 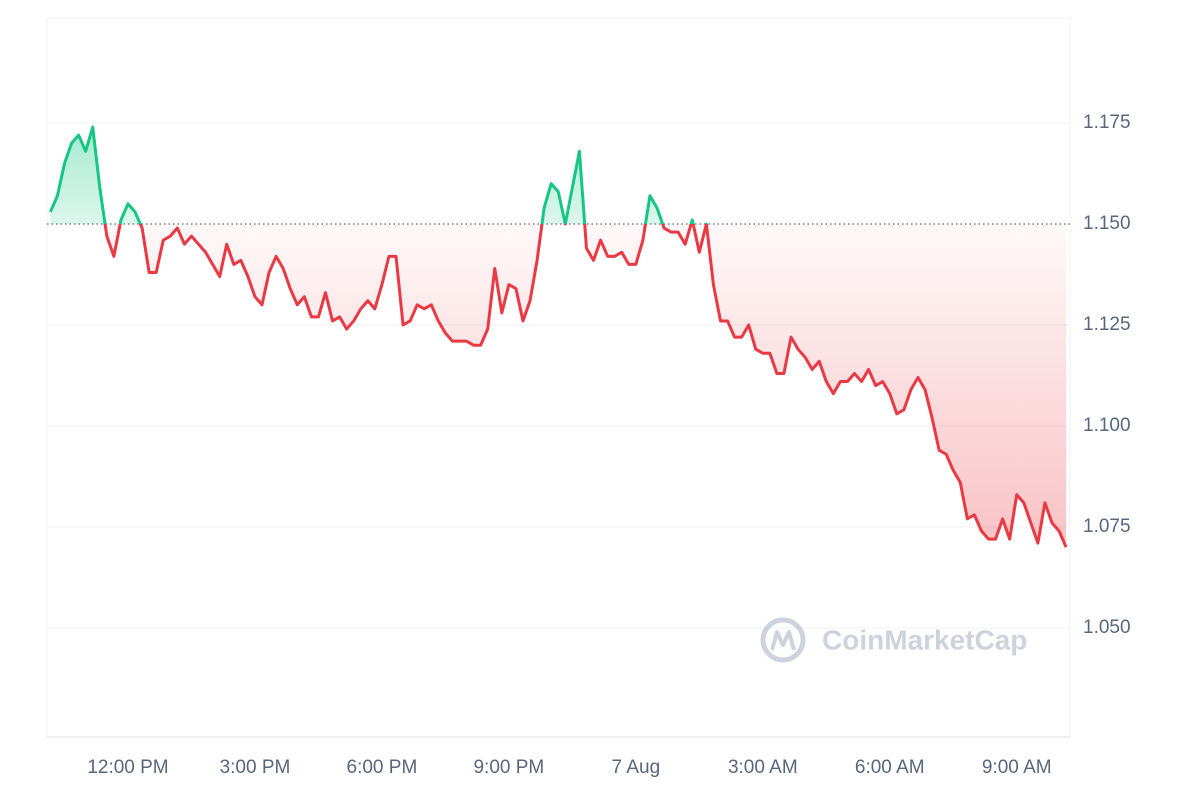 I want to click on y-tick-label: 1.100, so click(x=1107, y=425).